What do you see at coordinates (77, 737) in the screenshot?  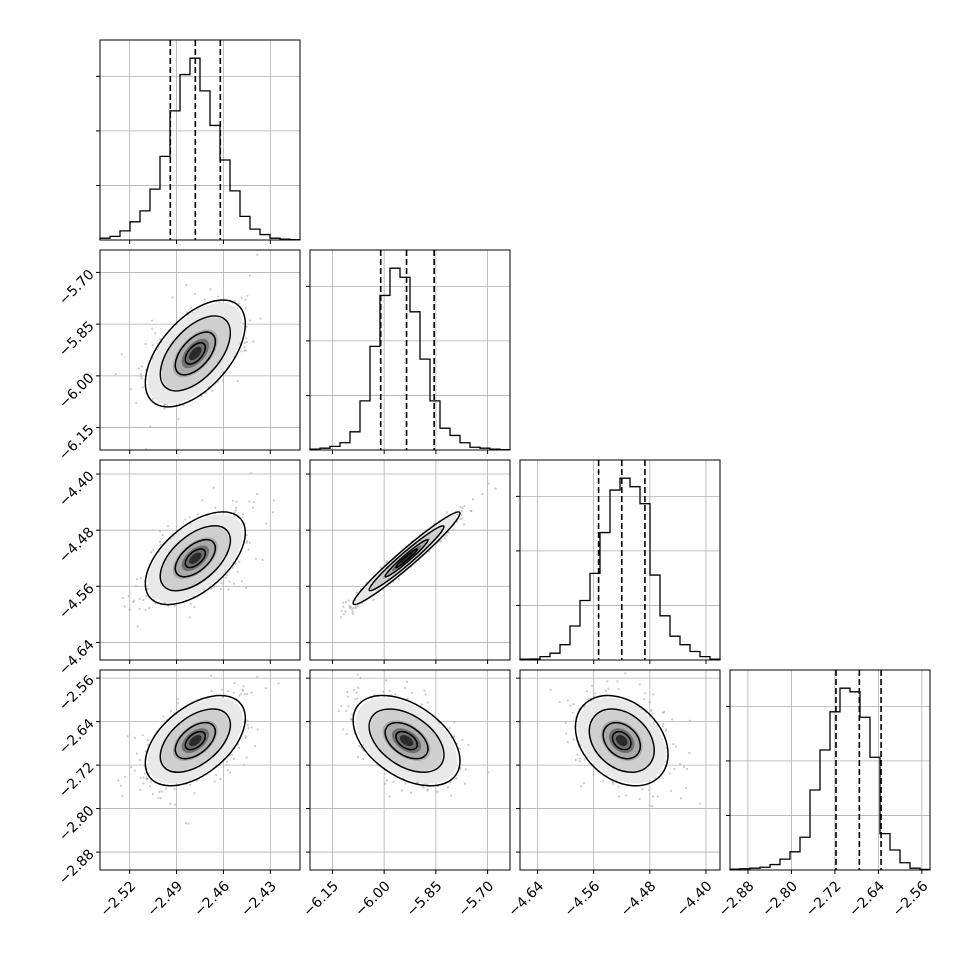 I see `y-tick-label-3-3: −2.64` at bounding box center [77, 737].